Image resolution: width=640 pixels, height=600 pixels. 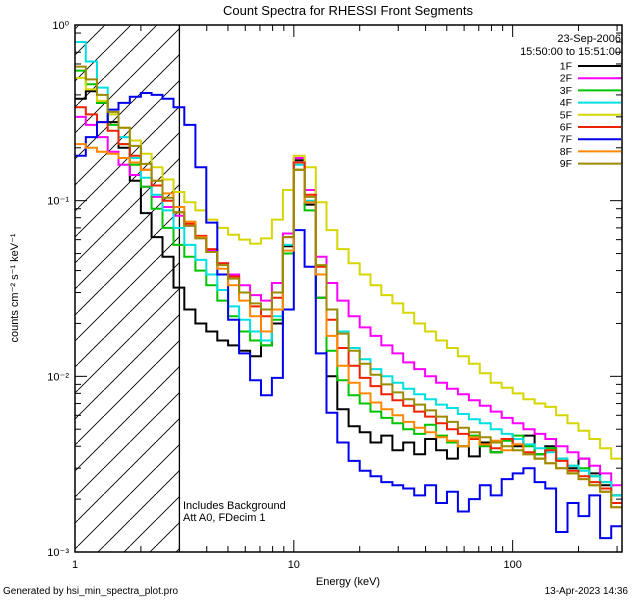 What do you see at coordinates (294, 565) in the screenshot?
I see `x-tick-label: 10` at bounding box center [294, 565].